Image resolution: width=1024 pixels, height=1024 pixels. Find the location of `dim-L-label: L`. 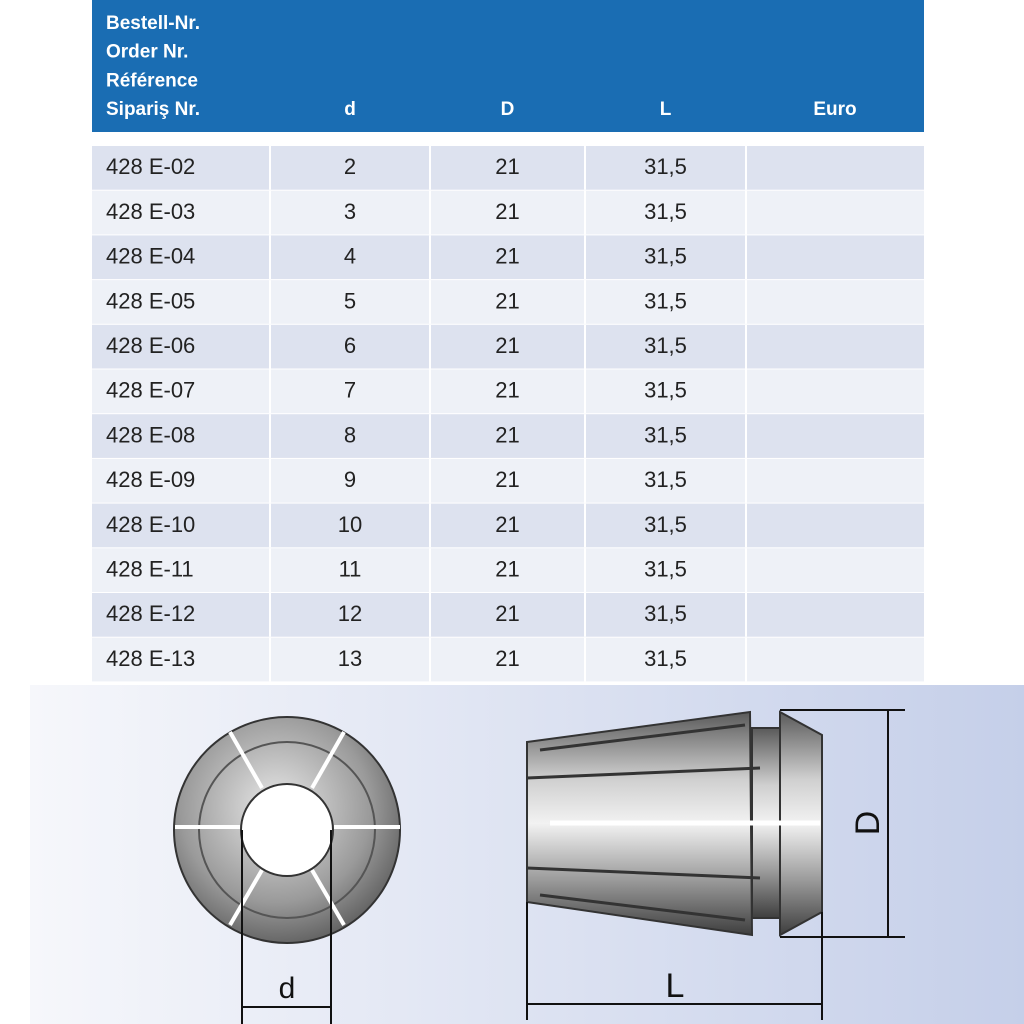

dim-L-label: L is located at coordinates (675, 986).